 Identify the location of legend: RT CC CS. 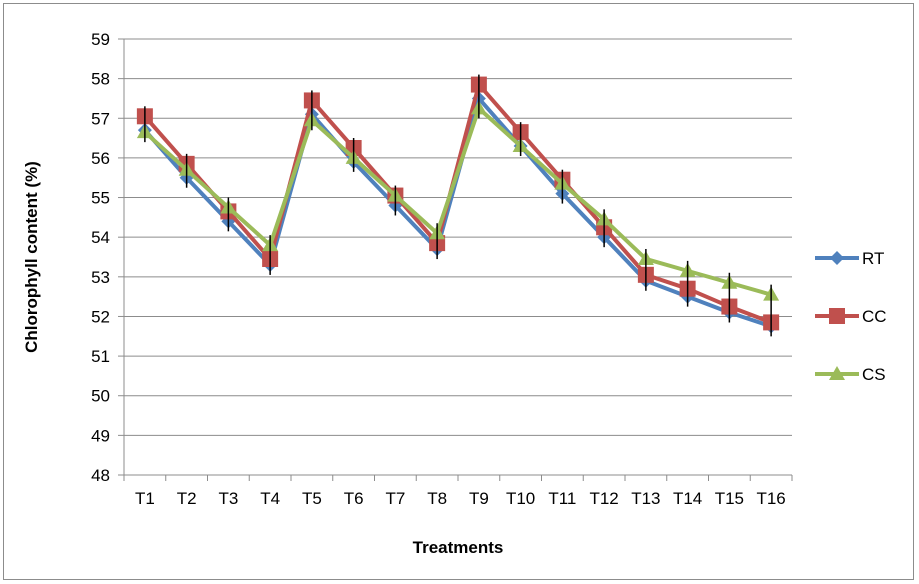
(851, 316).